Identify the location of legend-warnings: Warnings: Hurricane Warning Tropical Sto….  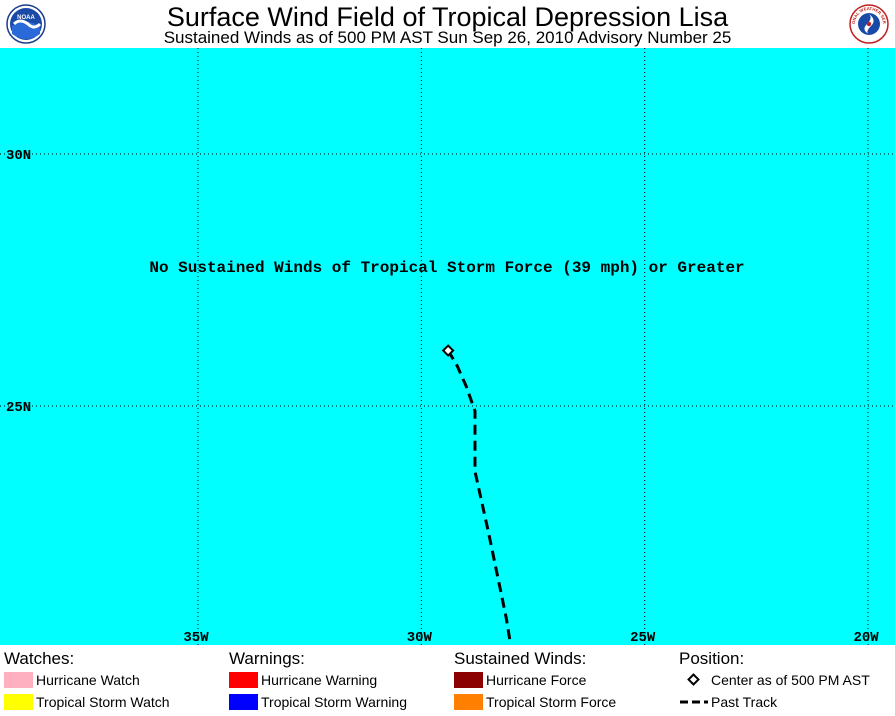
(318, 681).